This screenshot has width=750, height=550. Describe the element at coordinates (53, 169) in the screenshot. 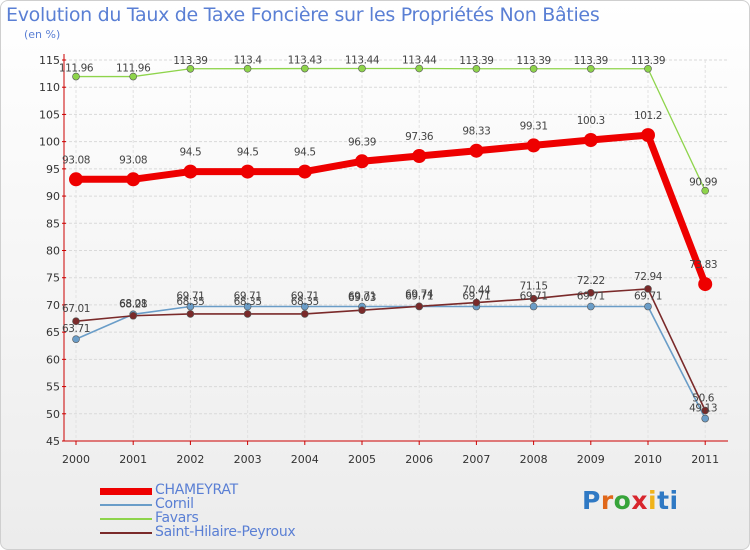

I see `y-tick-label: 95` at that location.